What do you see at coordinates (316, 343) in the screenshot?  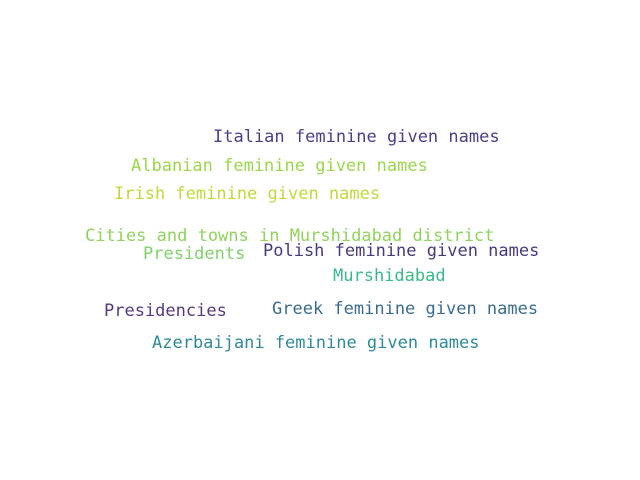 I see `word-azerbaijani-feminine-given-names: Azerbaijani feminine given names` at bounding box center [316, 343].